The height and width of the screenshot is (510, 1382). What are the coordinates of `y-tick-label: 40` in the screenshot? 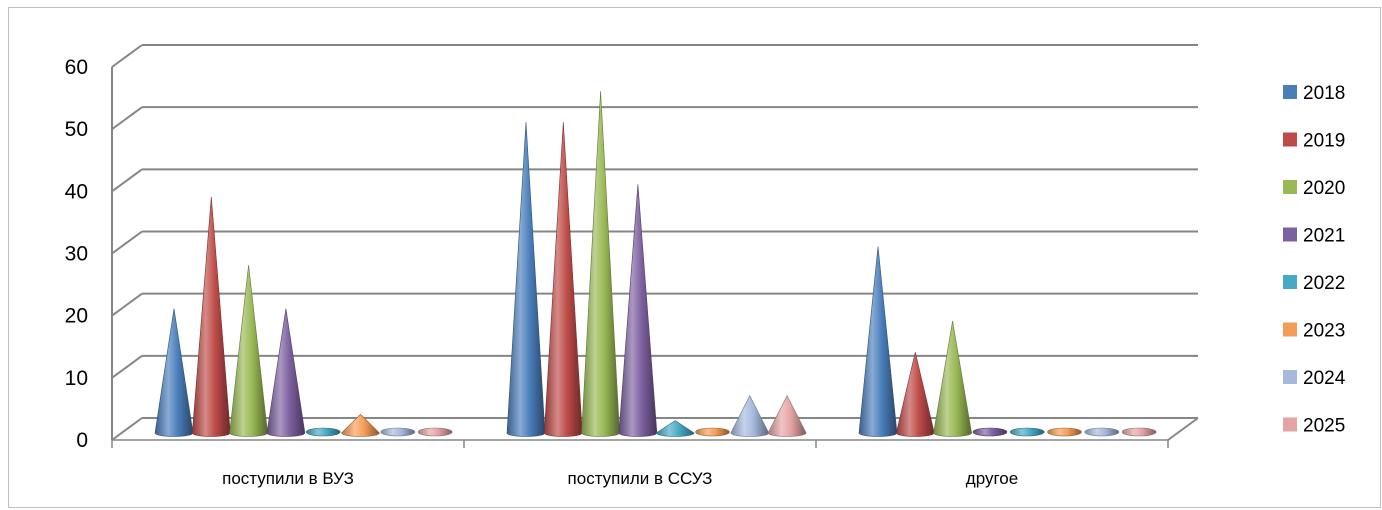 It's located at (76, 191).